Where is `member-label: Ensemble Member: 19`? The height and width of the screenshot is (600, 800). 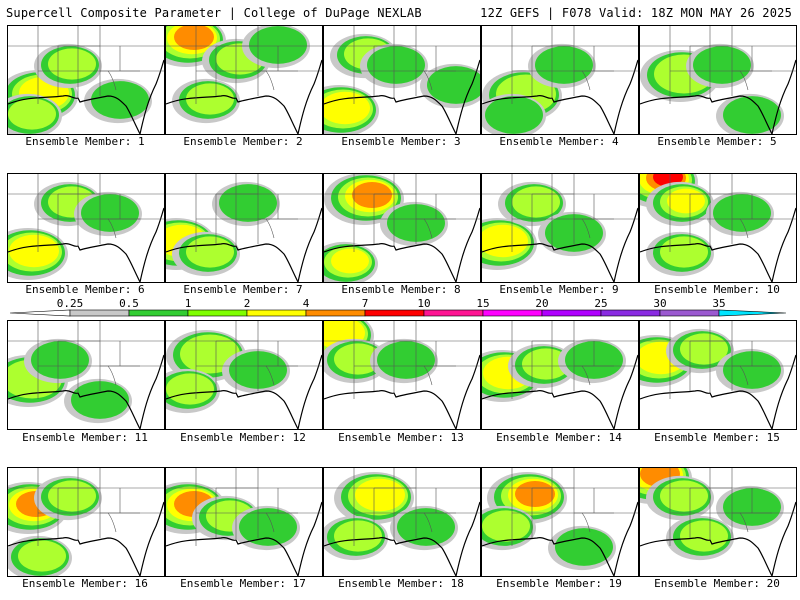
member-label: Ensemble Member: 19 is located at coordinates (559, 583).